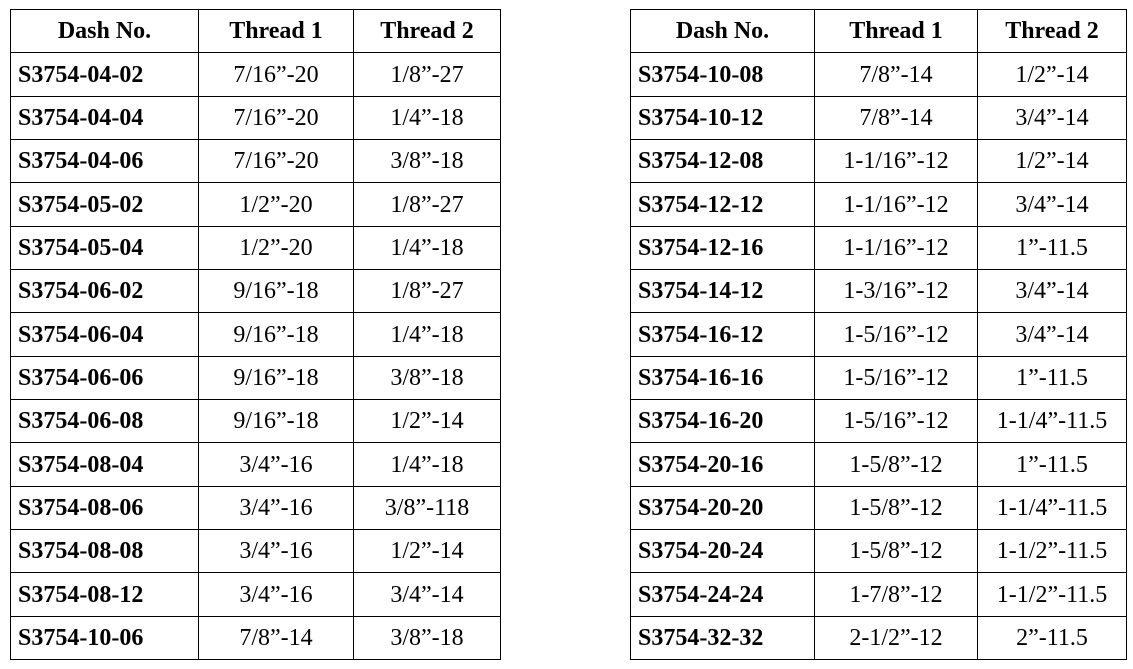 The image size is (1133, 669). I want to click on table-row: S3754-04-02 7/16”-20 1/8”-27, so click(255, 74).